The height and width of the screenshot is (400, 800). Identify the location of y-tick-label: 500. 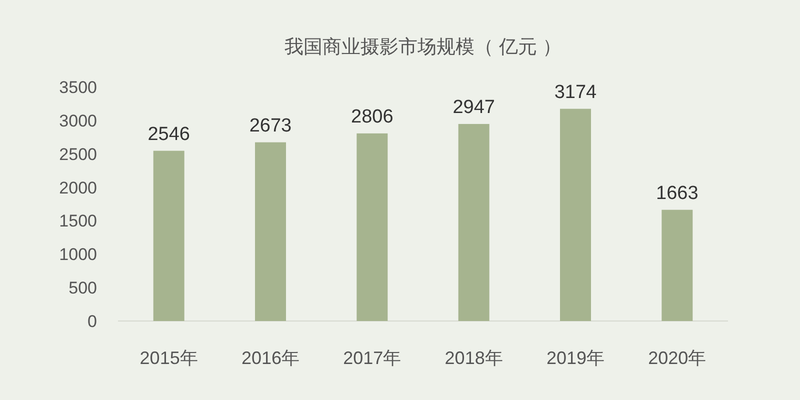
(82, 288).